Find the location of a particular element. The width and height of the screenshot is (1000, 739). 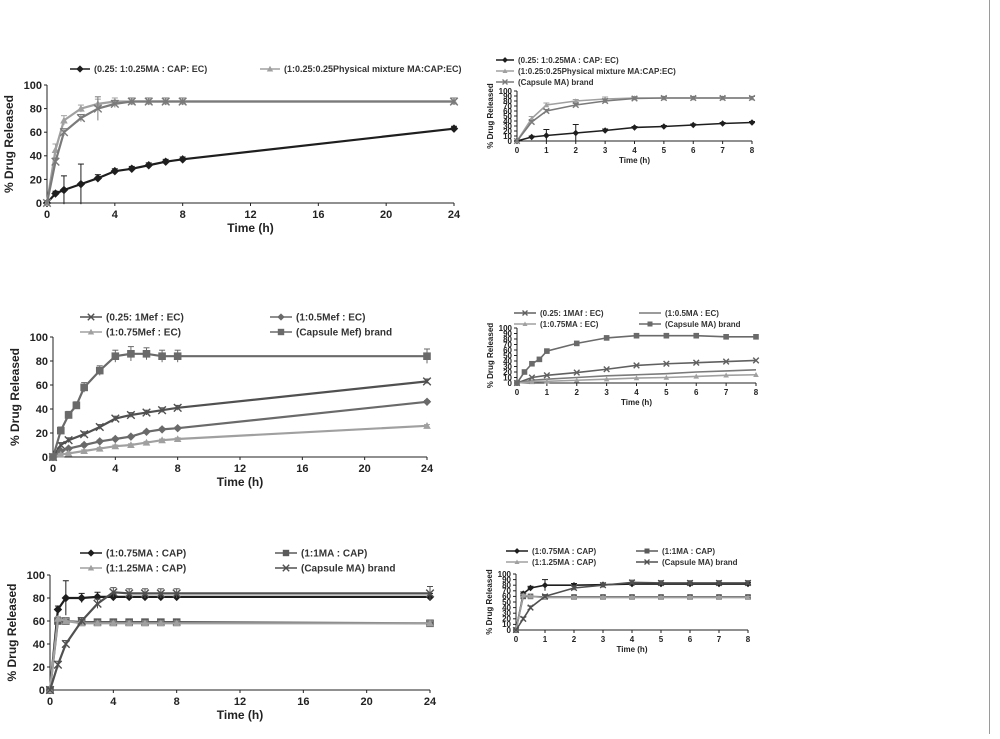

y-tick-label: 90 is located at coordinates (506, 579).